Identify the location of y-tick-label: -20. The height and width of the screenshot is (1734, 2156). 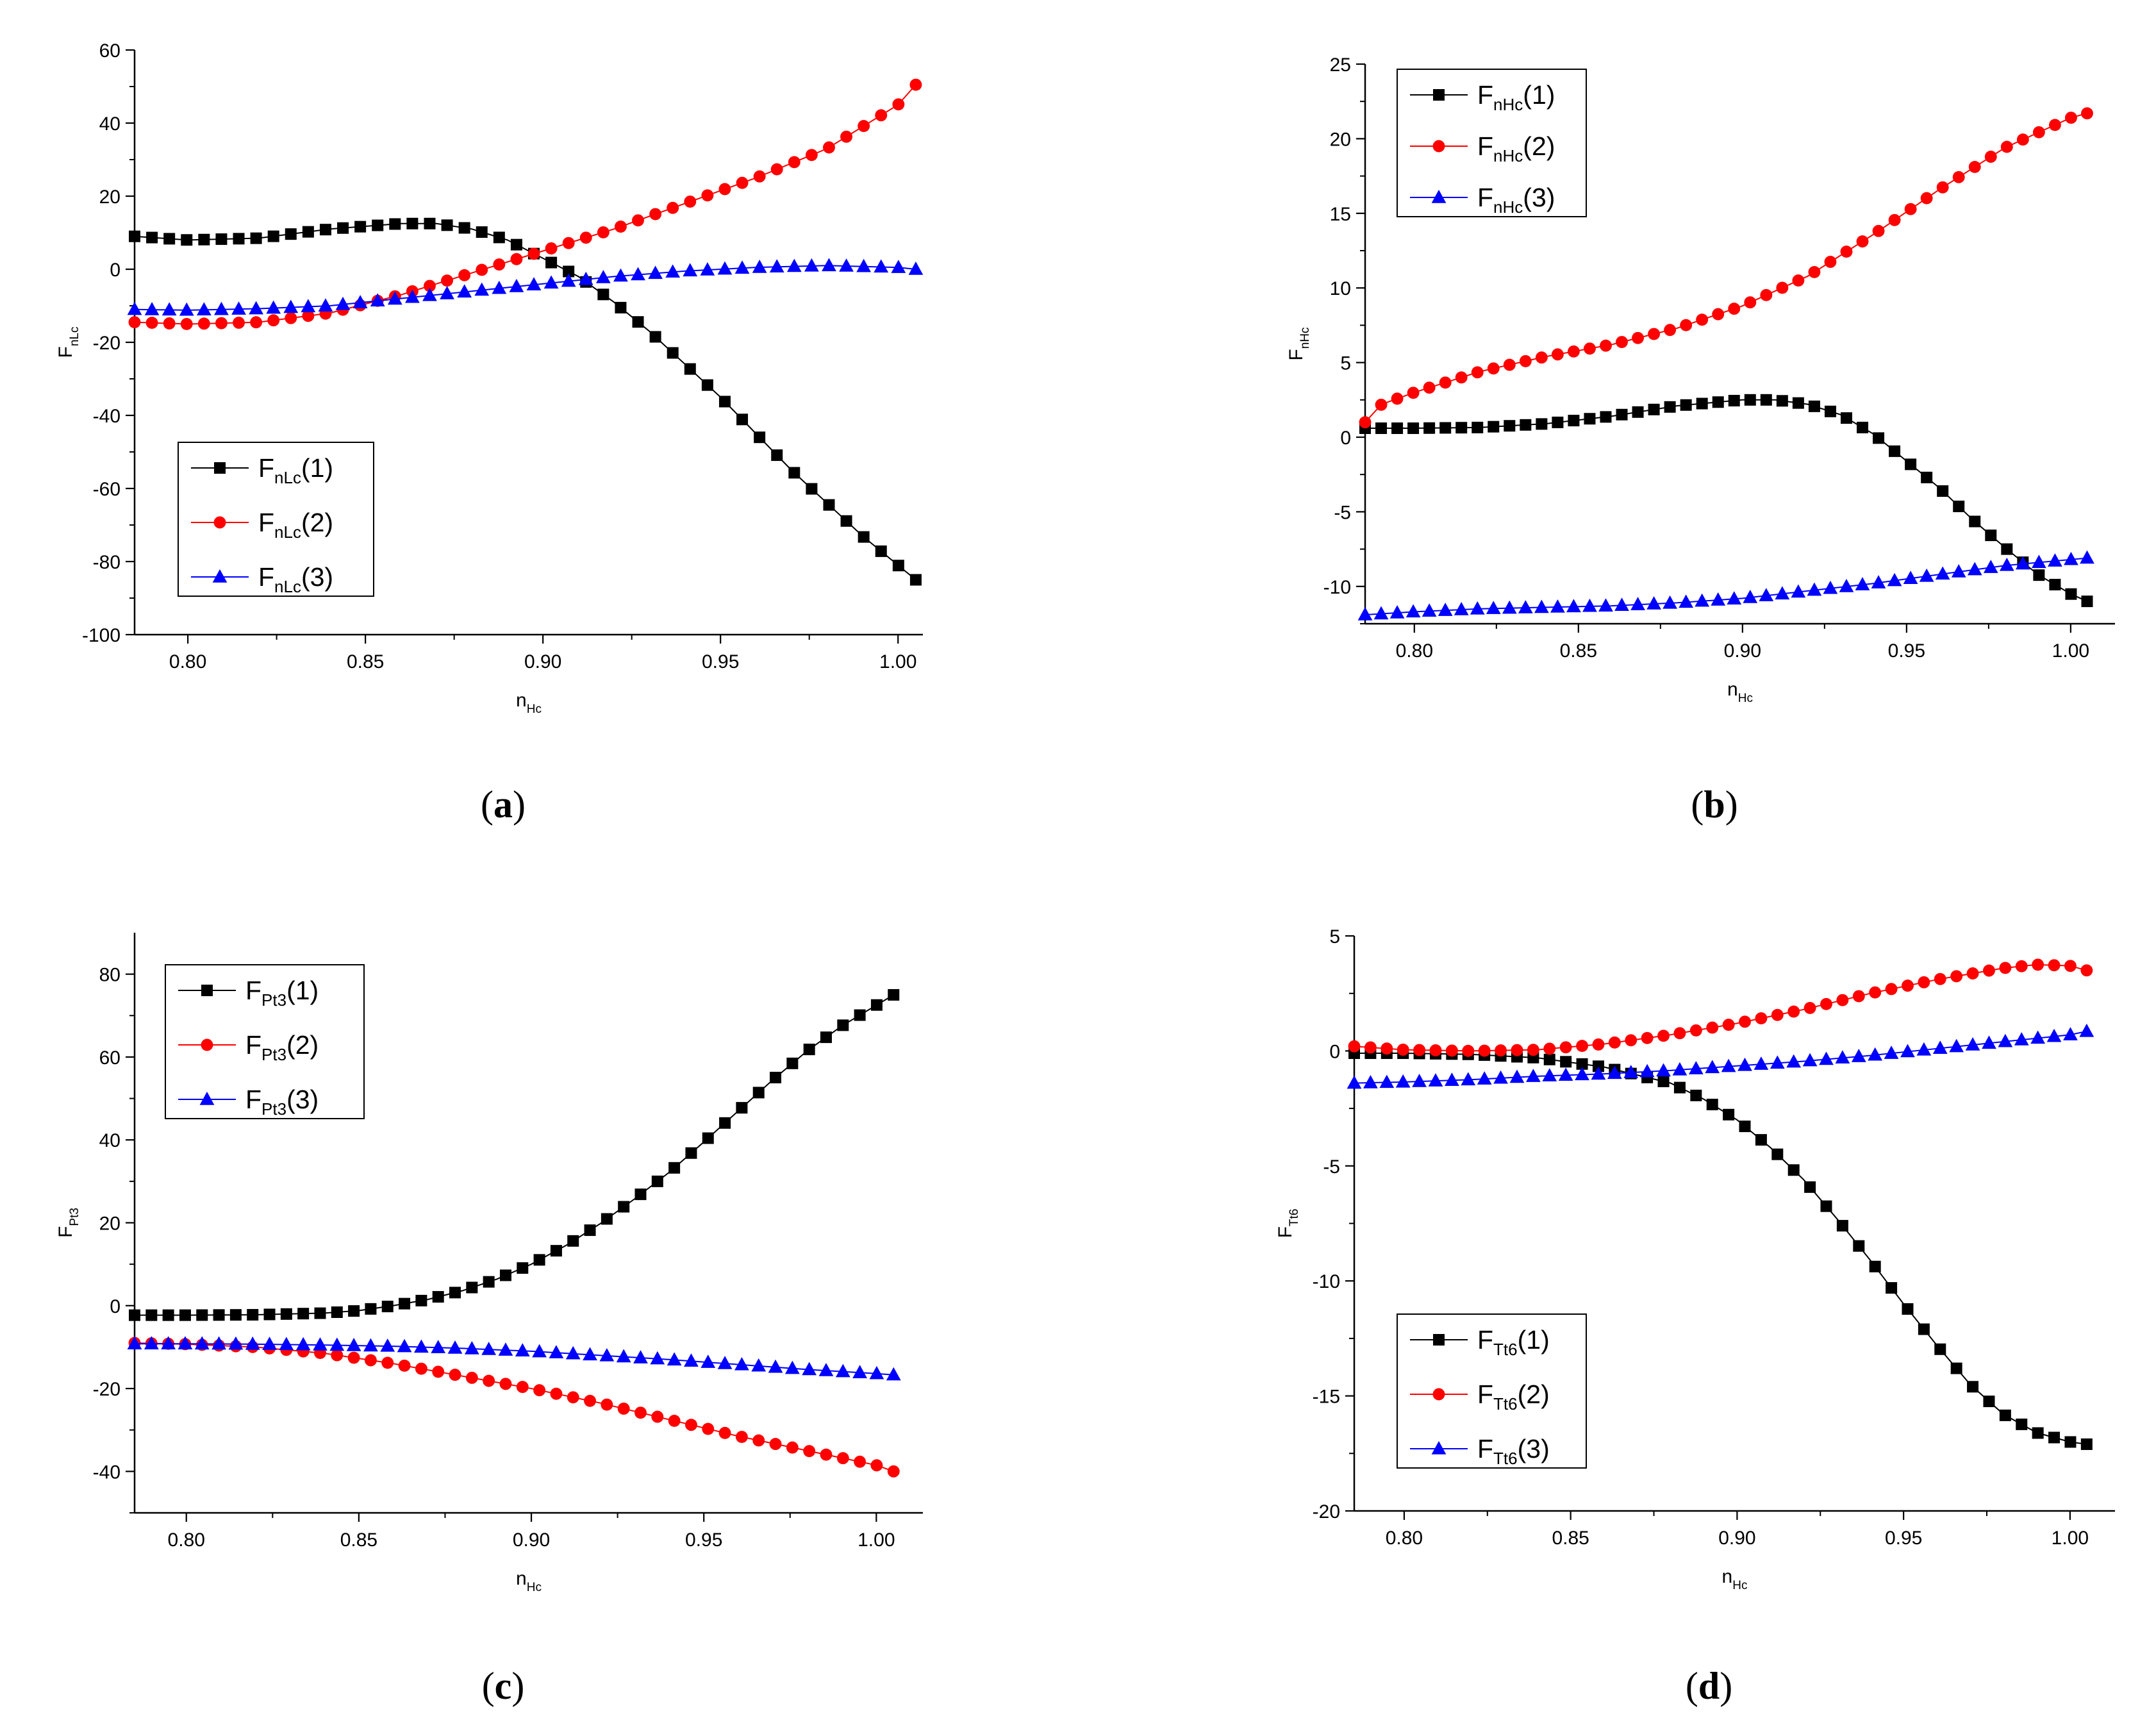
(107, 1389).